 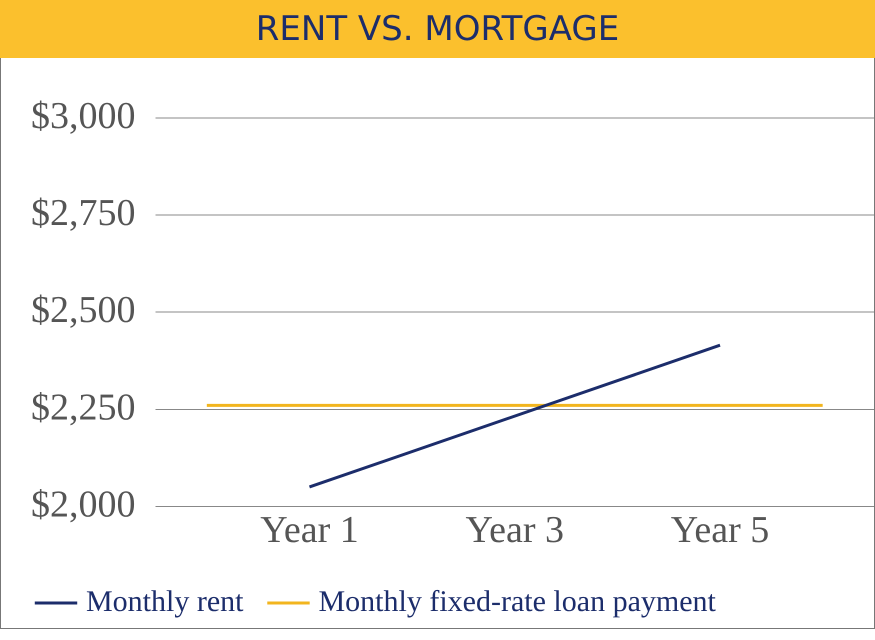 What do you see at coordinates (720, 530) in the screenshot?
I see `x-tick-label: Year 5` at bounding box center [720, 530].